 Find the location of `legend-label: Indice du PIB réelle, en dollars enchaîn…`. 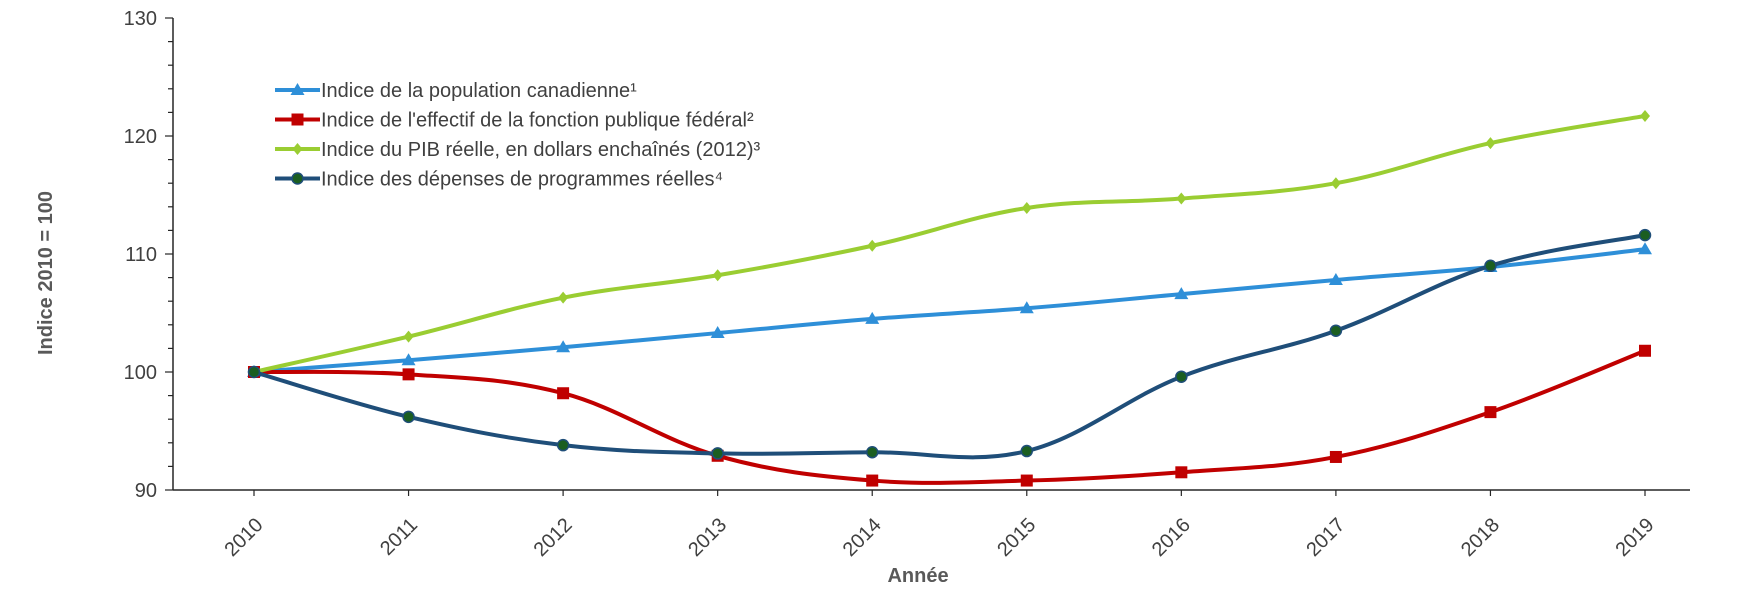

legend-label: Indice du PIB réelle, en dollars enchaîn… is located at coordinates (540, 150).